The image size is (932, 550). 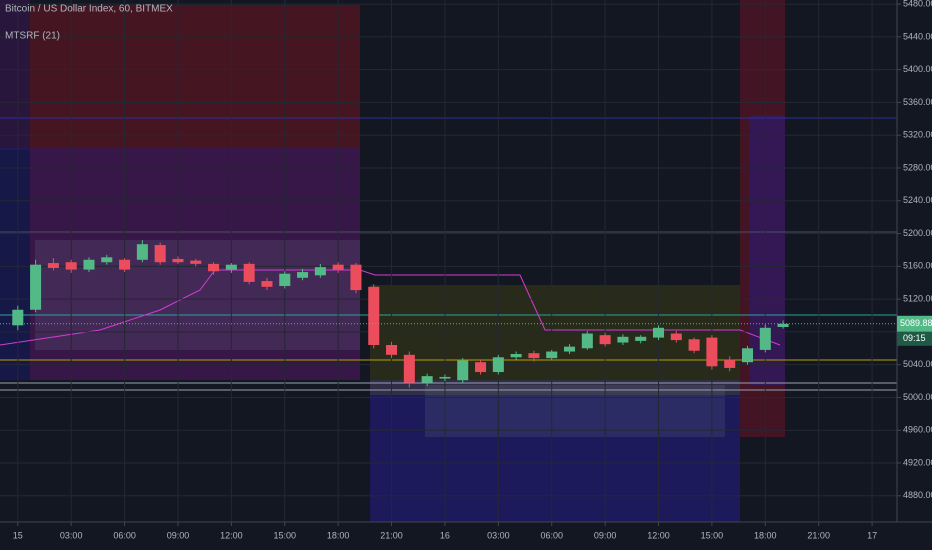 What do you see at coordinates (917, 495) in the screenshot?
I see `y-tick-label: 4880.00` at bounding box center [917, 495].